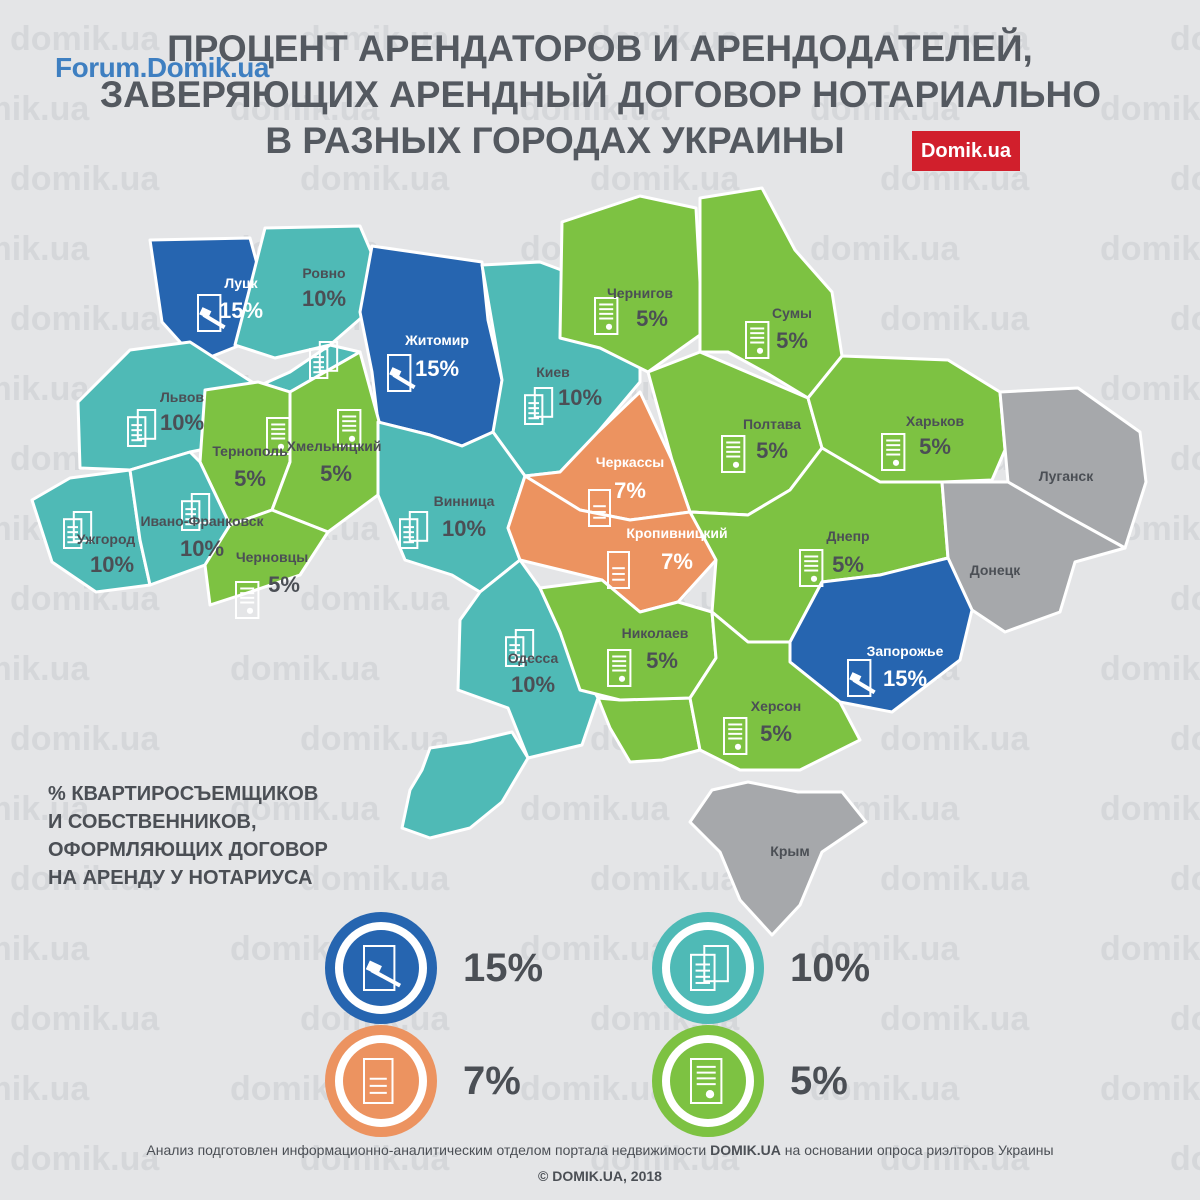 This screenshot has width=1200, height=1200. Describe the element at coordinates (750, 1081) in the screenshot. I see `legend-item-5: 5%` at that location.